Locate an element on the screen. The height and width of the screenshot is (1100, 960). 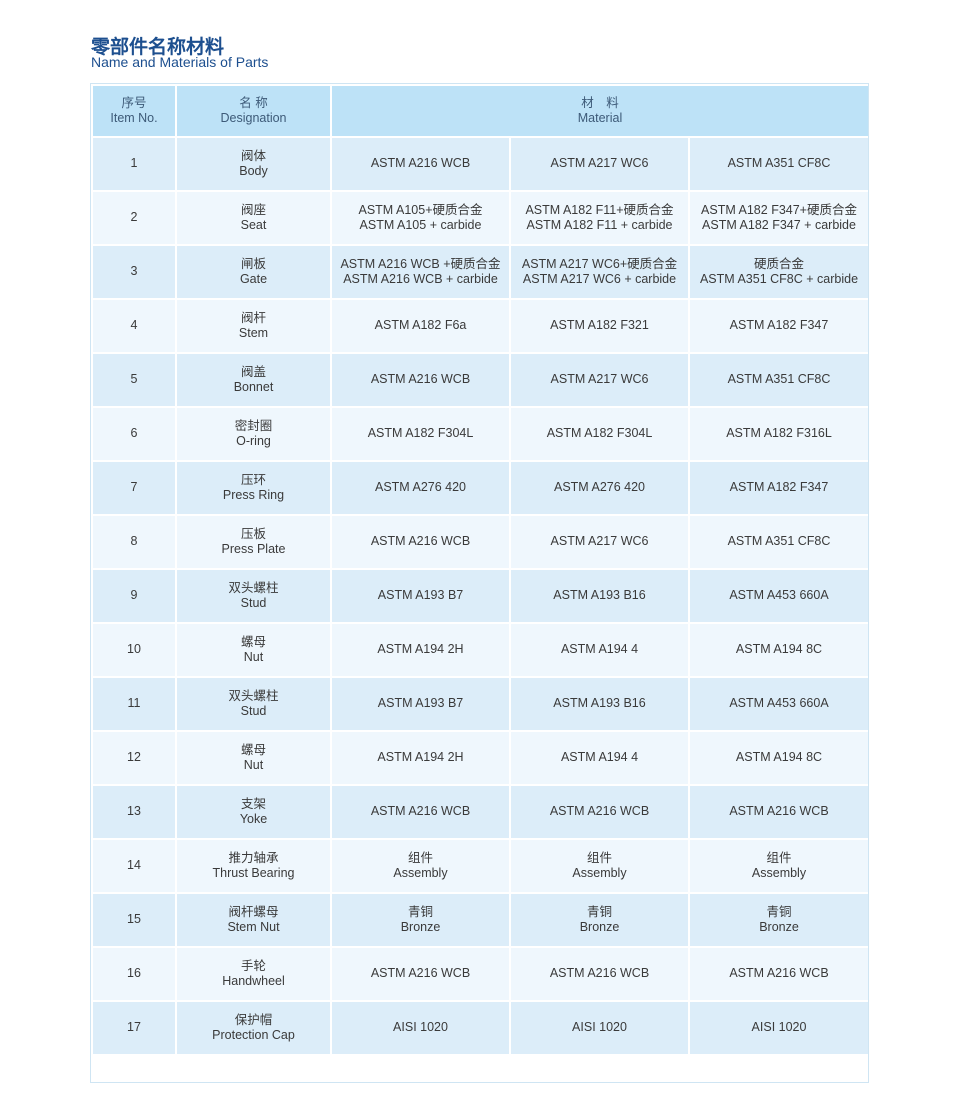
item-no-cell: 16 is located at coordinates (134, 974).